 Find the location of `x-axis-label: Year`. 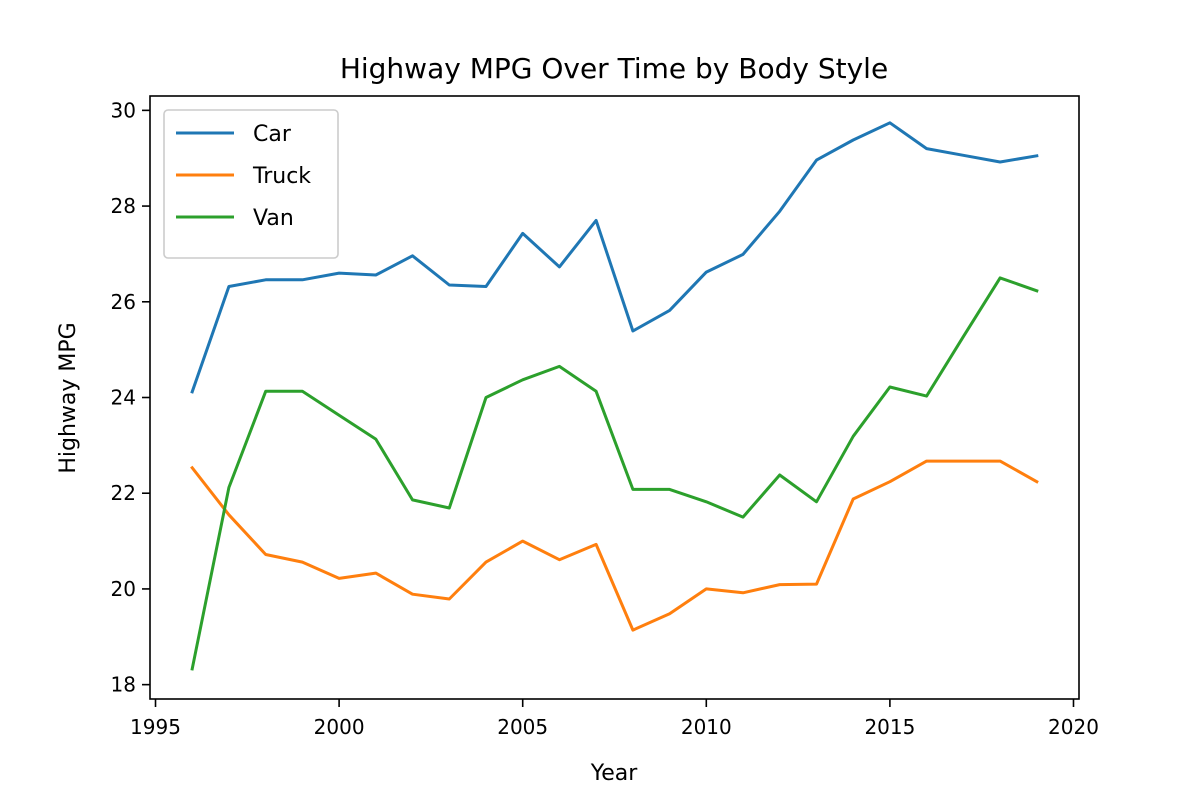

x-axis-label: Year is located at coordinates (614, 773).